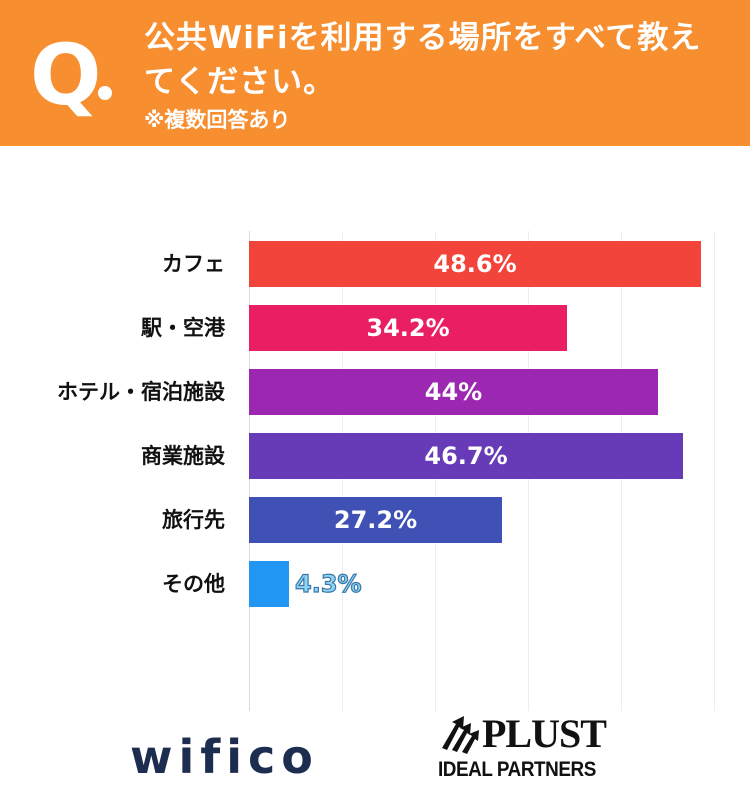  I want to click on bar-row: その他 4.3%, so click(375, 584).